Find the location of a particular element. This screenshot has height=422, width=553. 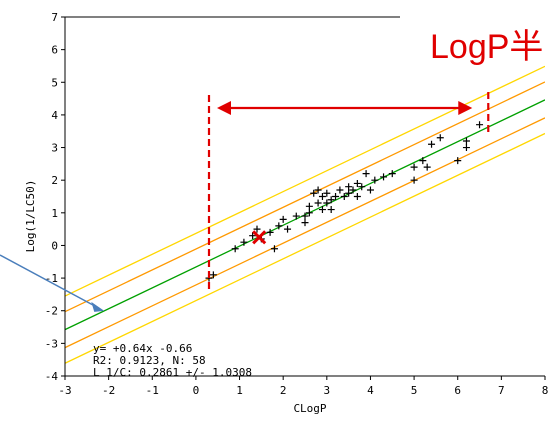

y-tick-label: -4 is located at coordinates (52, 376).